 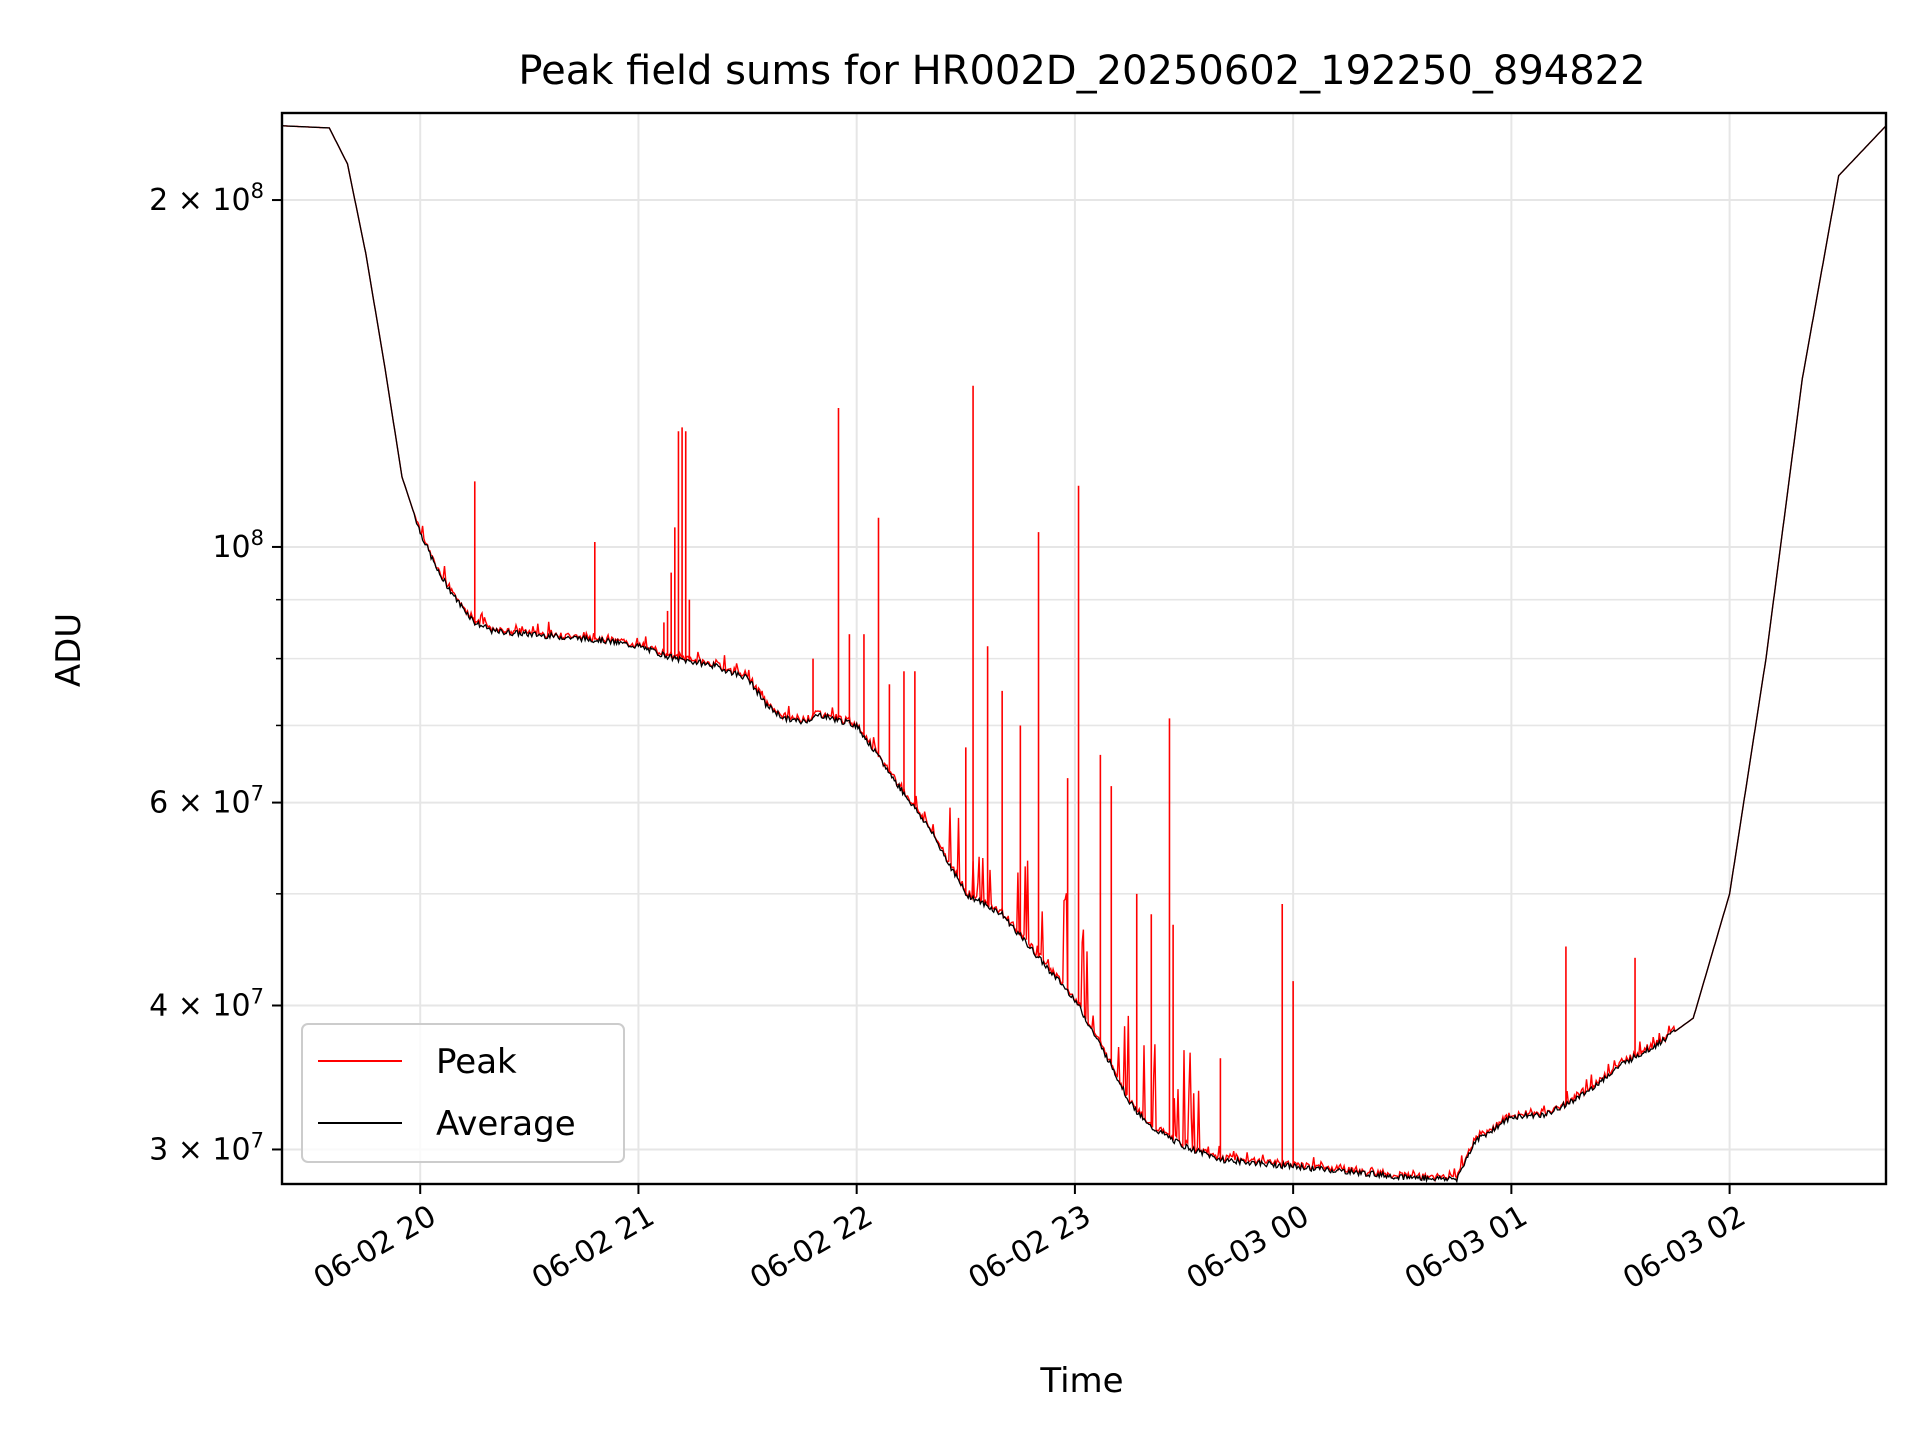 I want to click on y-tick-label: 6 × 107, so click(x=206, y=801).